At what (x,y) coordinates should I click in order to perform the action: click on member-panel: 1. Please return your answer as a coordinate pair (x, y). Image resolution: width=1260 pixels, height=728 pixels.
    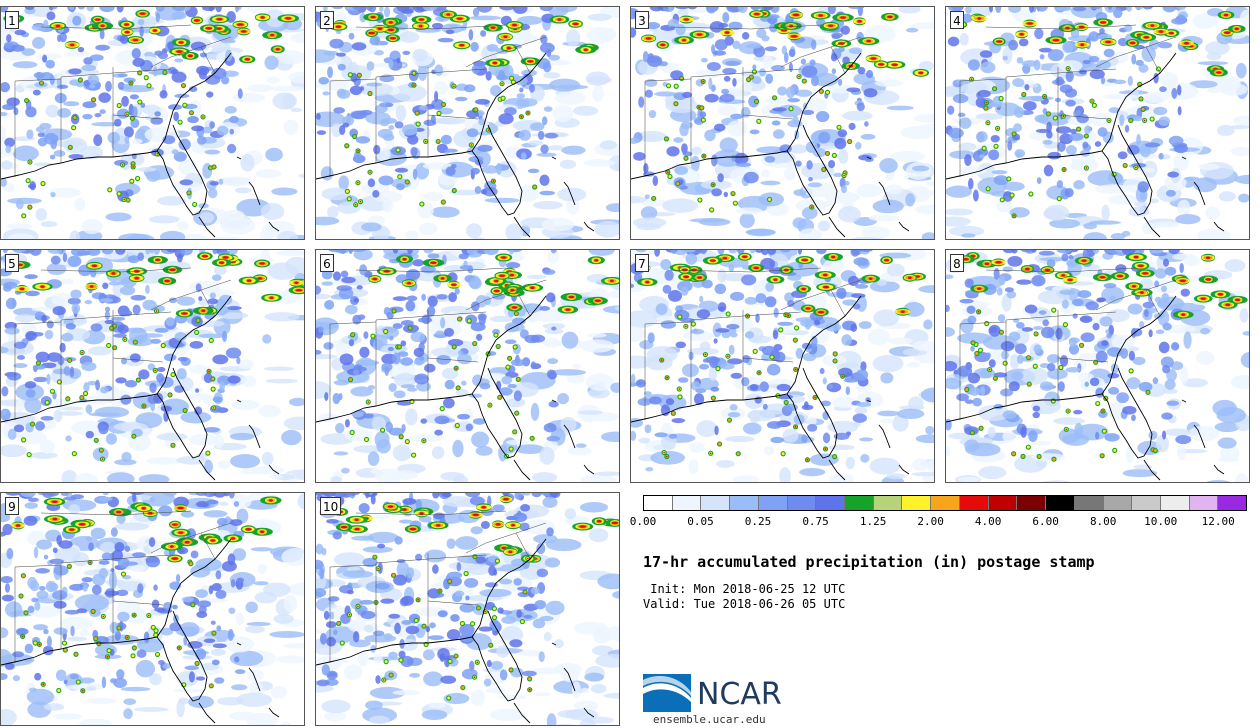
    Looking at the image, I should click on (152, 123).